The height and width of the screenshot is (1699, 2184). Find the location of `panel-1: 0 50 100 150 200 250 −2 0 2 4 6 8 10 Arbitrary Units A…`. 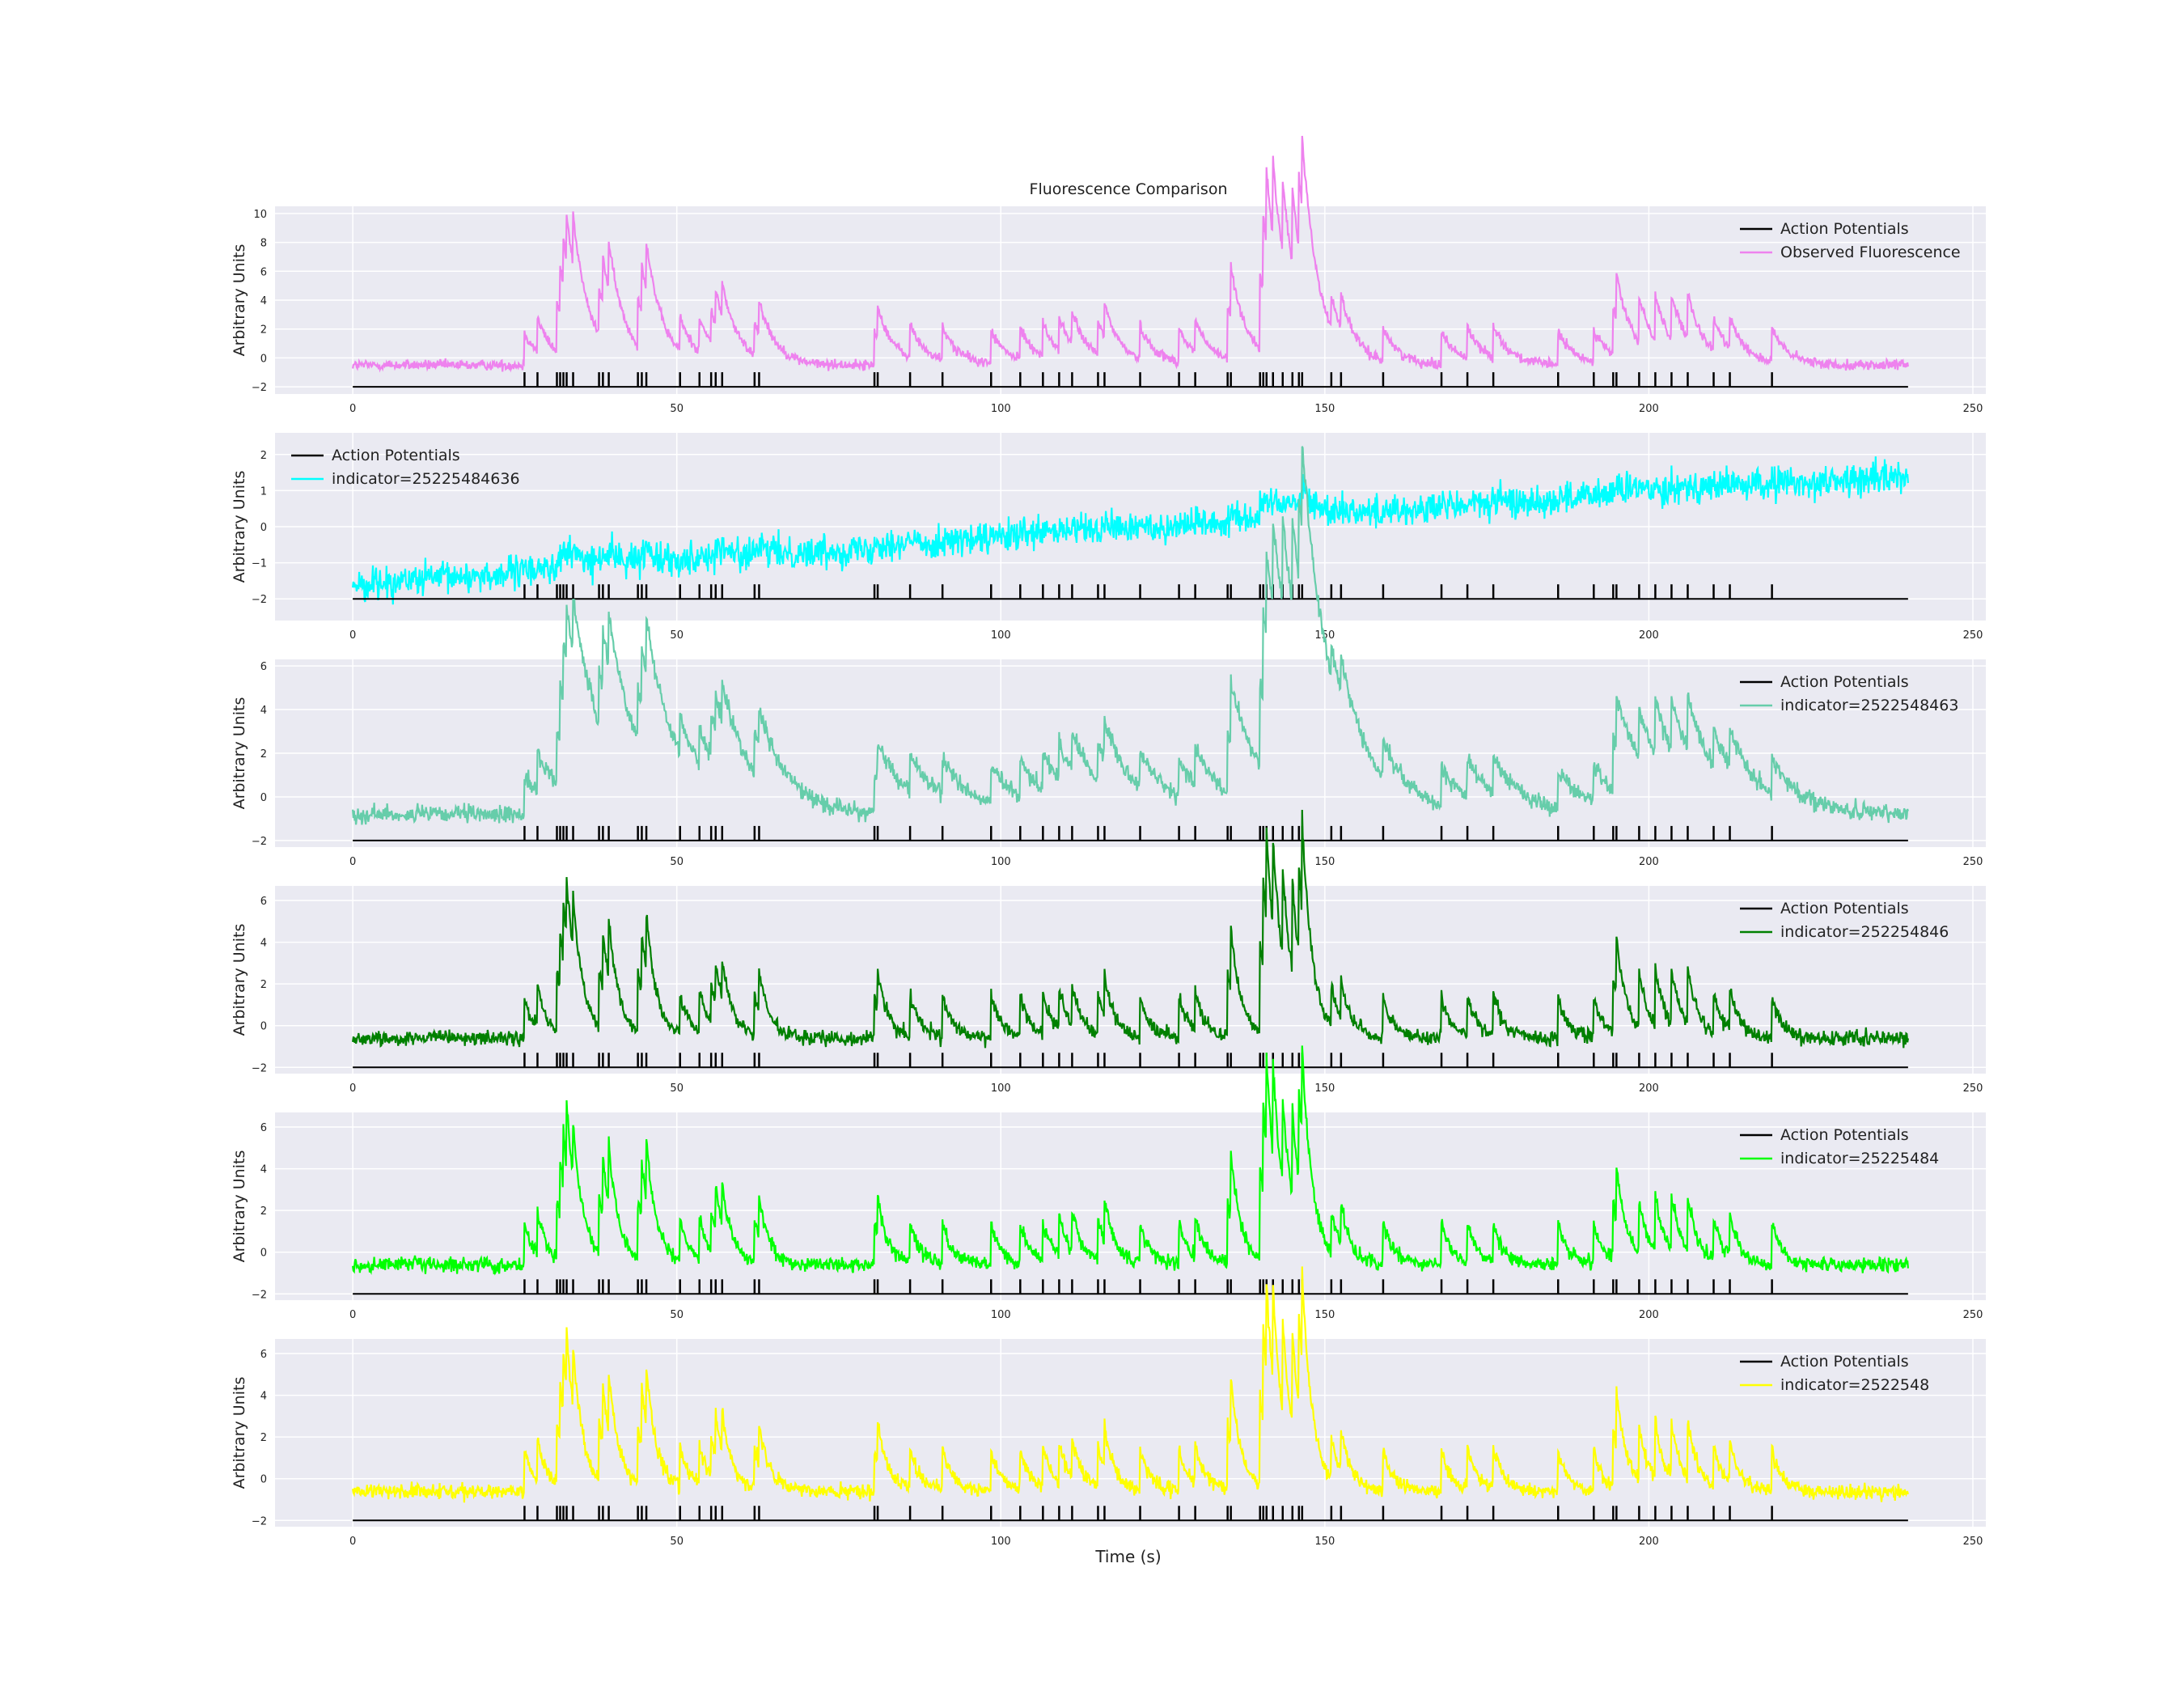

panel-1: 0 50 100 150 200 250 −2 0 2 4 6 8 10 Arbitrary Units A… is located at coordinates (1108, 275).